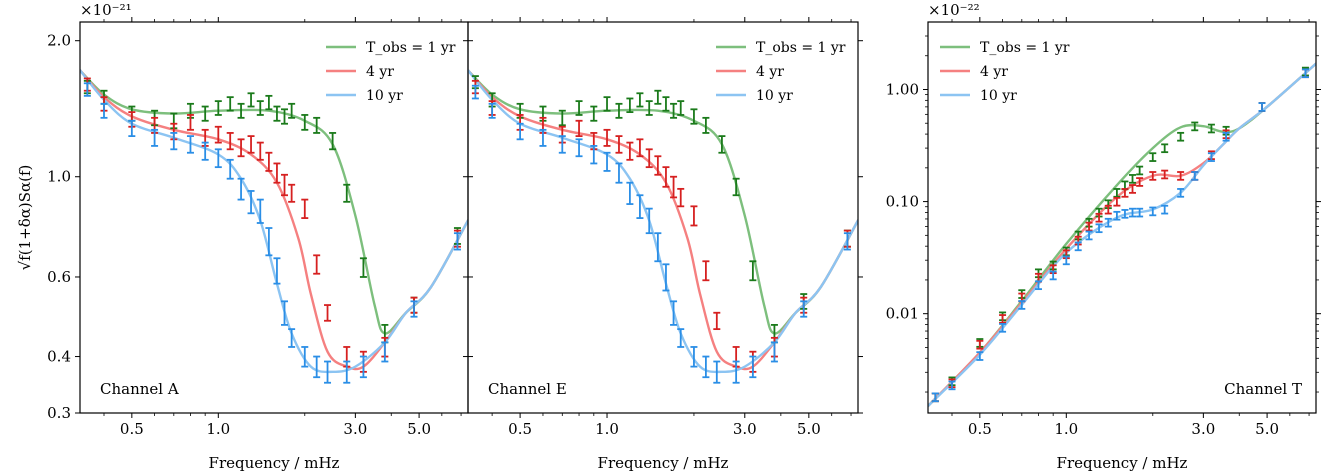 The height and width of the screenshot is (476, 1330). I want to click on legend-label-blue: 10 yr, so click(384, 96).